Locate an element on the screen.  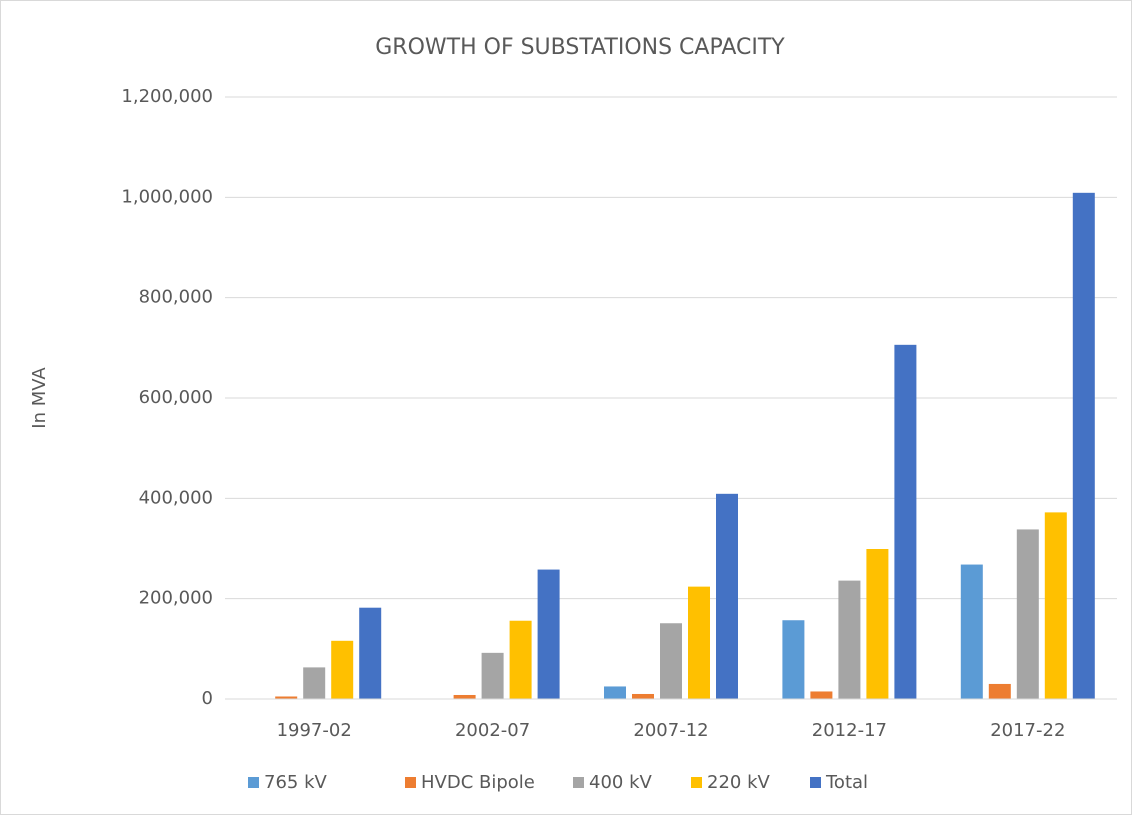
y-tick-label: 0 is located at coordinates (207, 698).